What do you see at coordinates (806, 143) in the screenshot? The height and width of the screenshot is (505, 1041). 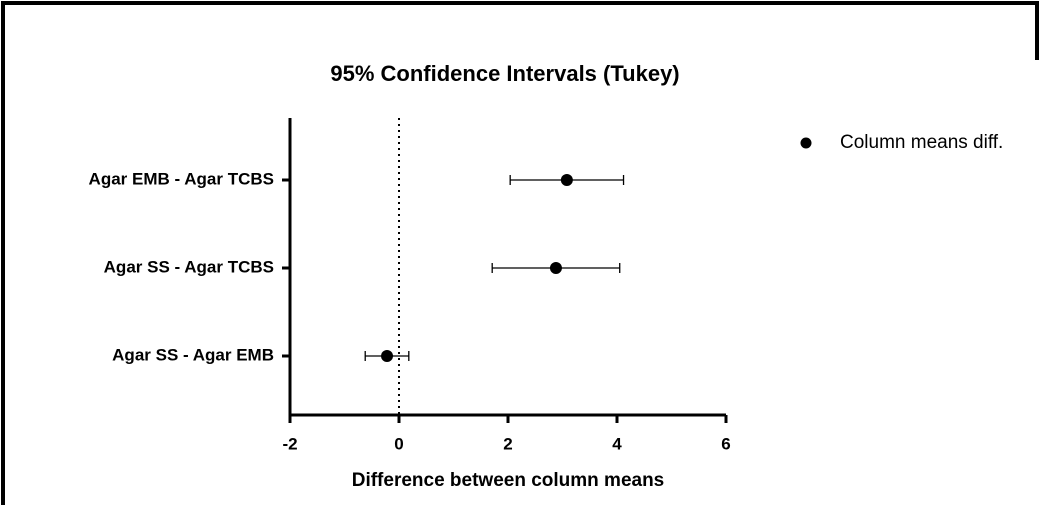 I see `legend-marker` at bounding box center [806, 143].